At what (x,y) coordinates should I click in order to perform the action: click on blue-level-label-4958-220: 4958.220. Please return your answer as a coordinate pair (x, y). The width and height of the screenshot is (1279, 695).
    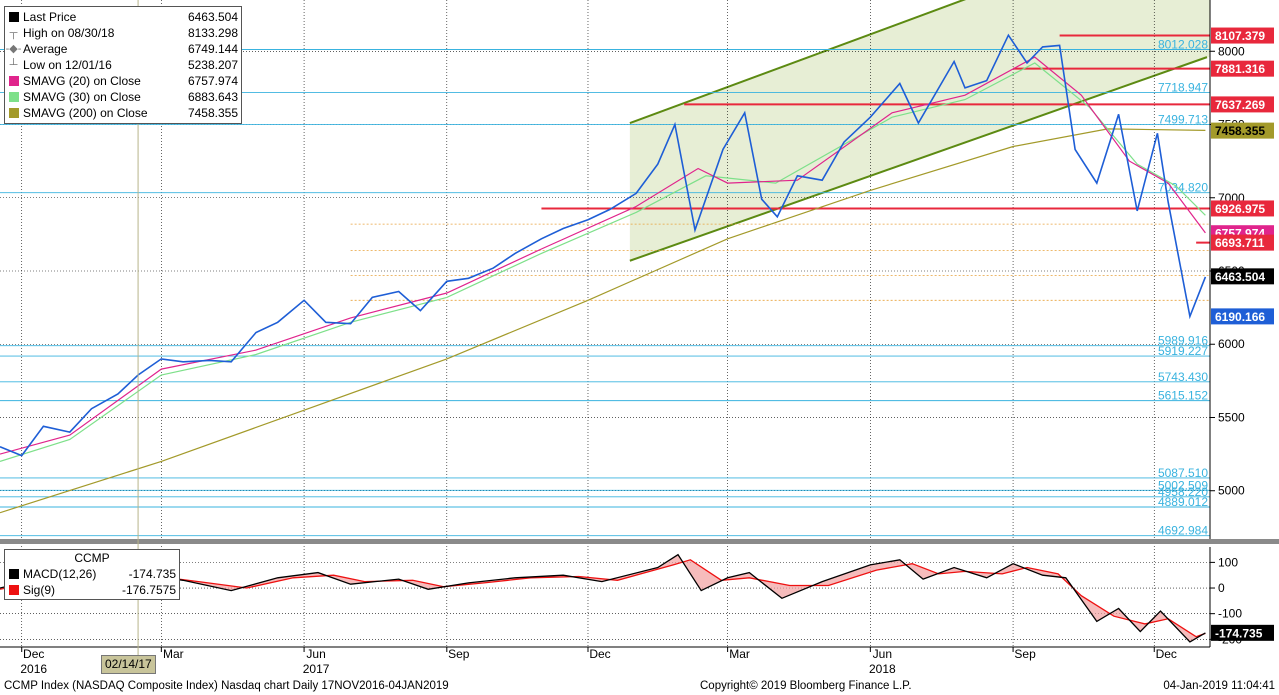
    Looking at the image, I should click on (1183, 492).